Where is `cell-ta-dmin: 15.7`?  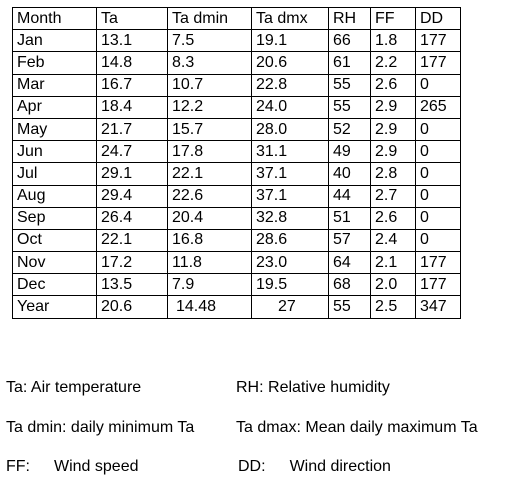 cell-ta-dmin: 15.7 is located at coordinates (209, 129).